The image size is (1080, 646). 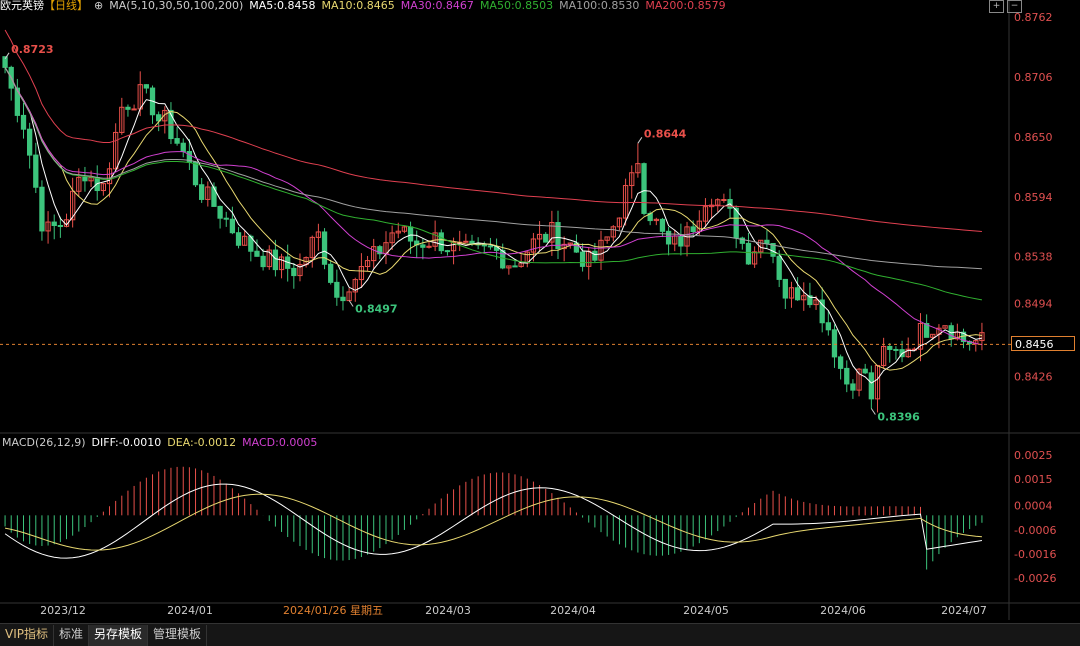 I want to click on price-tick-label: 0.8494, so click(x=1033, y=304).